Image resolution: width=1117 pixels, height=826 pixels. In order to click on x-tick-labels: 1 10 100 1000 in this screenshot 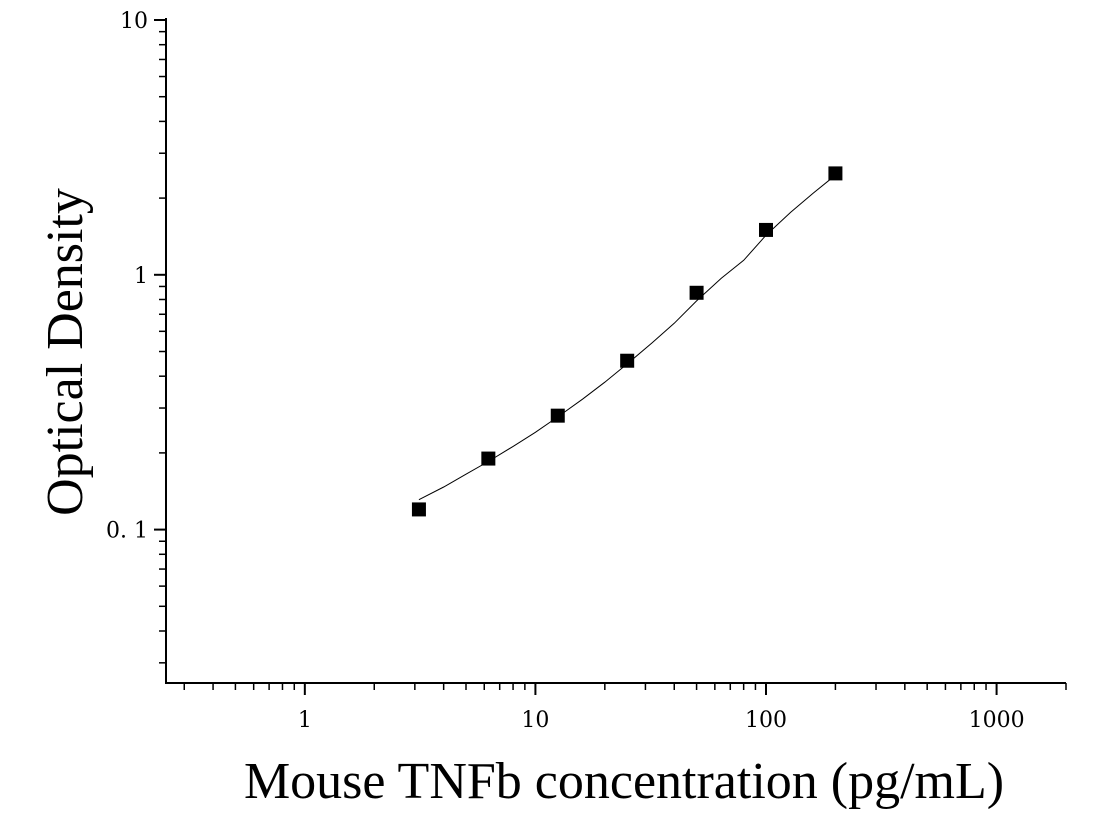, I will do `click(661, 720)`.